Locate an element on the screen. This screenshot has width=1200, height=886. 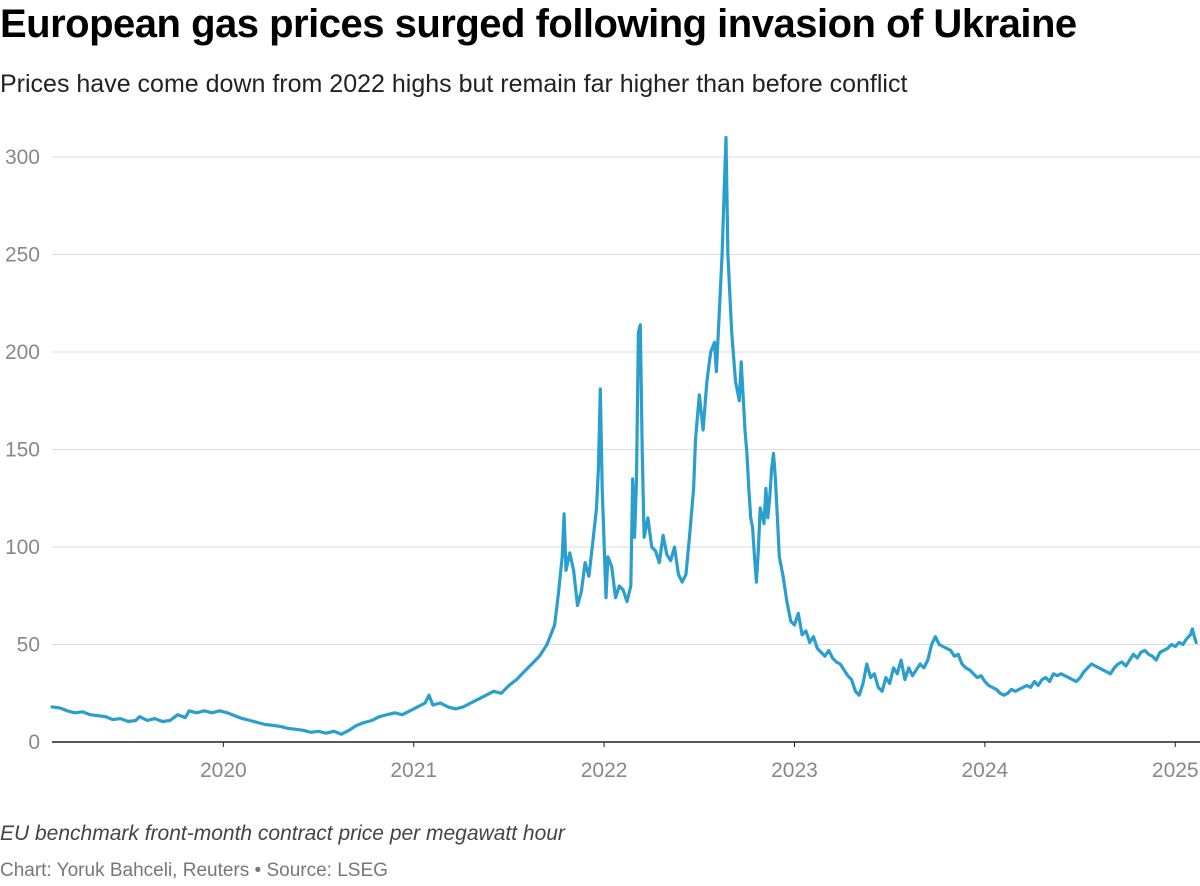
y-tick-label: 300 is located at coordinates (22, 157).